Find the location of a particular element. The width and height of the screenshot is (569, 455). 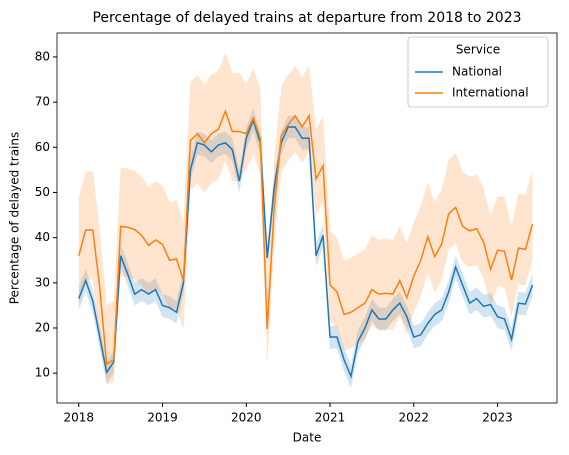

x-tick-label: 2021 is located at coordinates (330, 418).